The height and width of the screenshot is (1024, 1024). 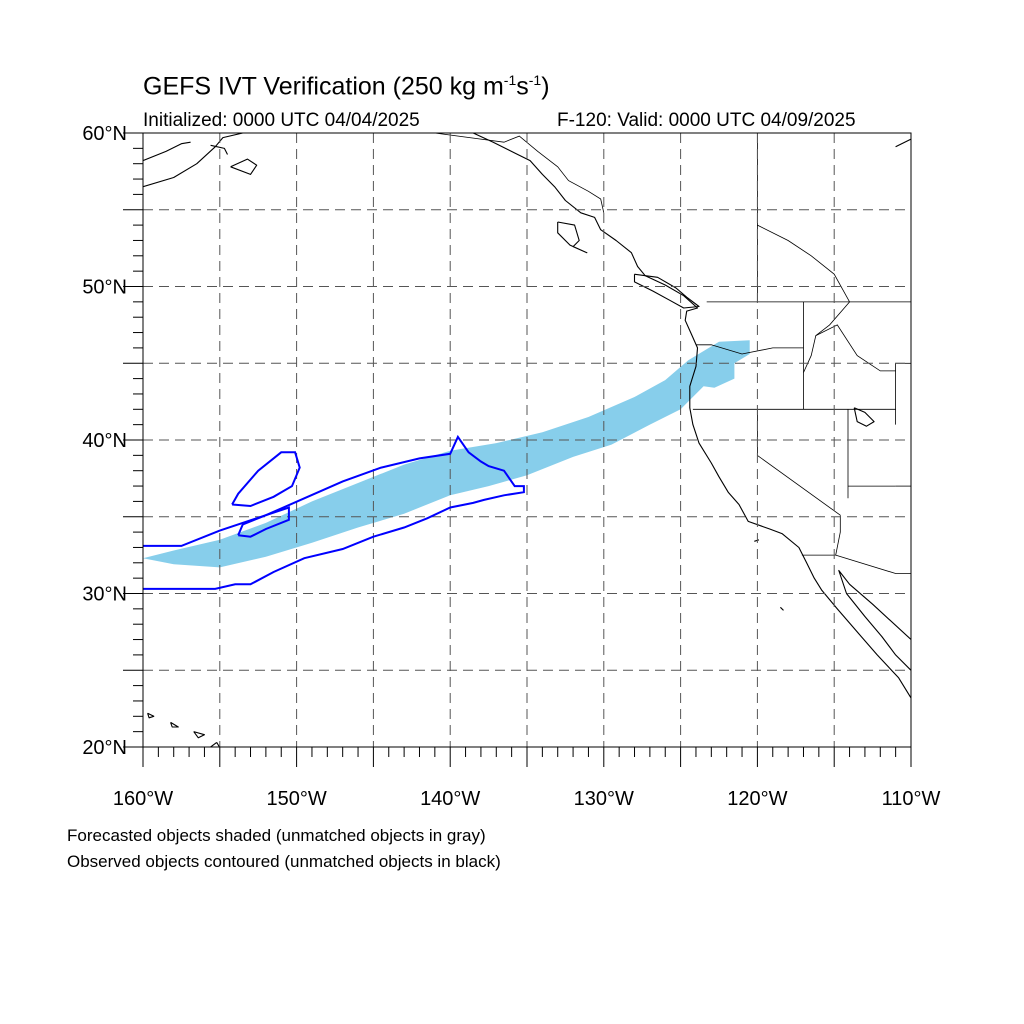 What do you see at coordinates (911, 799) in the screenshot?
I see `x-tick-label: 110°W` at bounding box center [911, 799].